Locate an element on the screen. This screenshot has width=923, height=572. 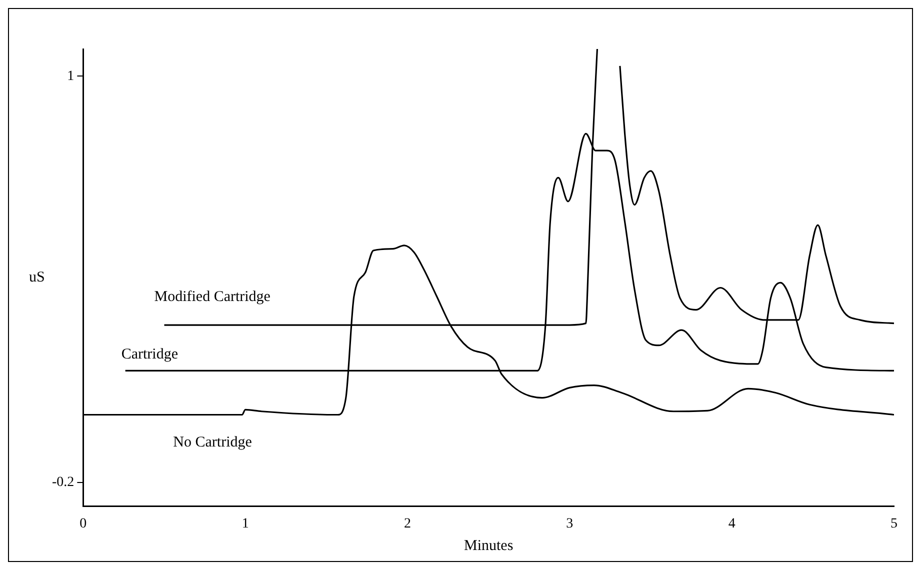
x-axis-title: Minutes is located at coordinates (489, 546).